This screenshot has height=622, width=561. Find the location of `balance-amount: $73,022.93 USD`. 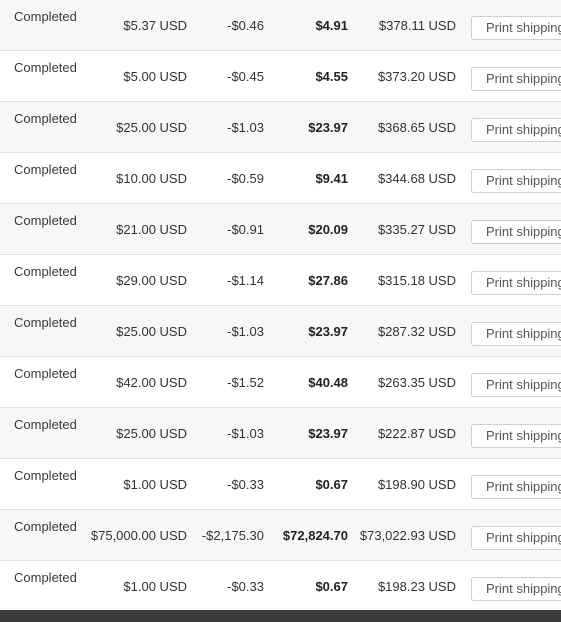

balance-amount: $73,022.93 USD is located at coordinates (407, 535).